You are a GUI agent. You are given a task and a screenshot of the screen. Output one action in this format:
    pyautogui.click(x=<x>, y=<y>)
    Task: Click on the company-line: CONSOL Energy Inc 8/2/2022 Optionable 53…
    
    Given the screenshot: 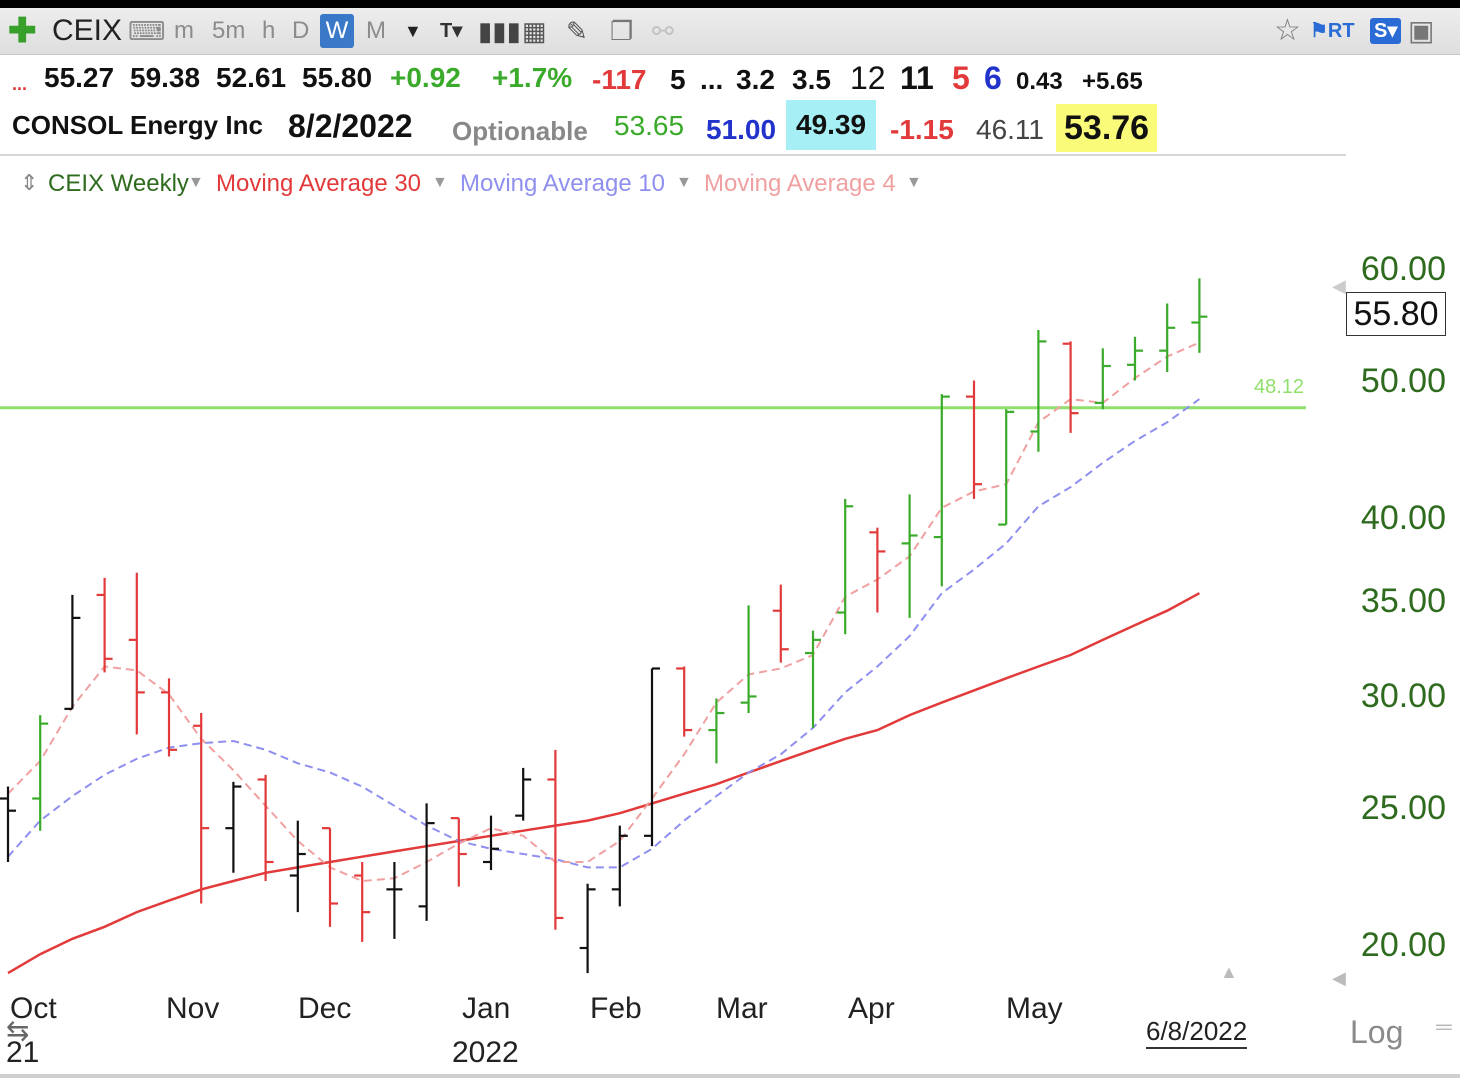 What is the action you would take?
    pyautogui.click(x=730, y=126)
    